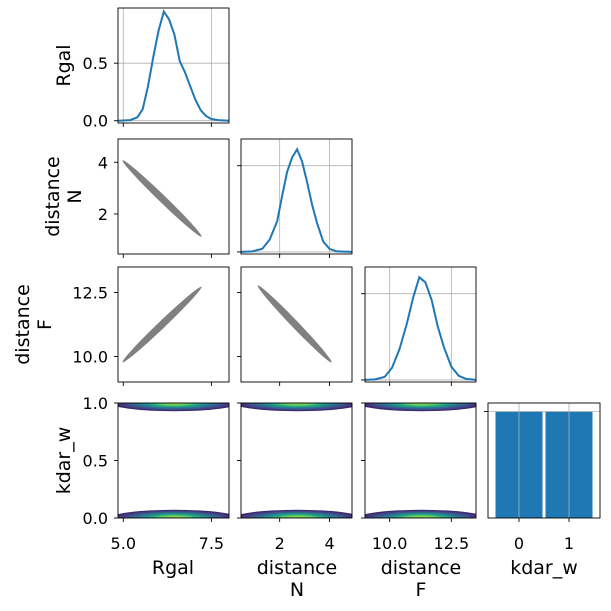  What do you see at coordinates (211, 543) in the screenshot?
I see `x-tick-label-Rgal: 7.5` at bounding box center [211, 543].